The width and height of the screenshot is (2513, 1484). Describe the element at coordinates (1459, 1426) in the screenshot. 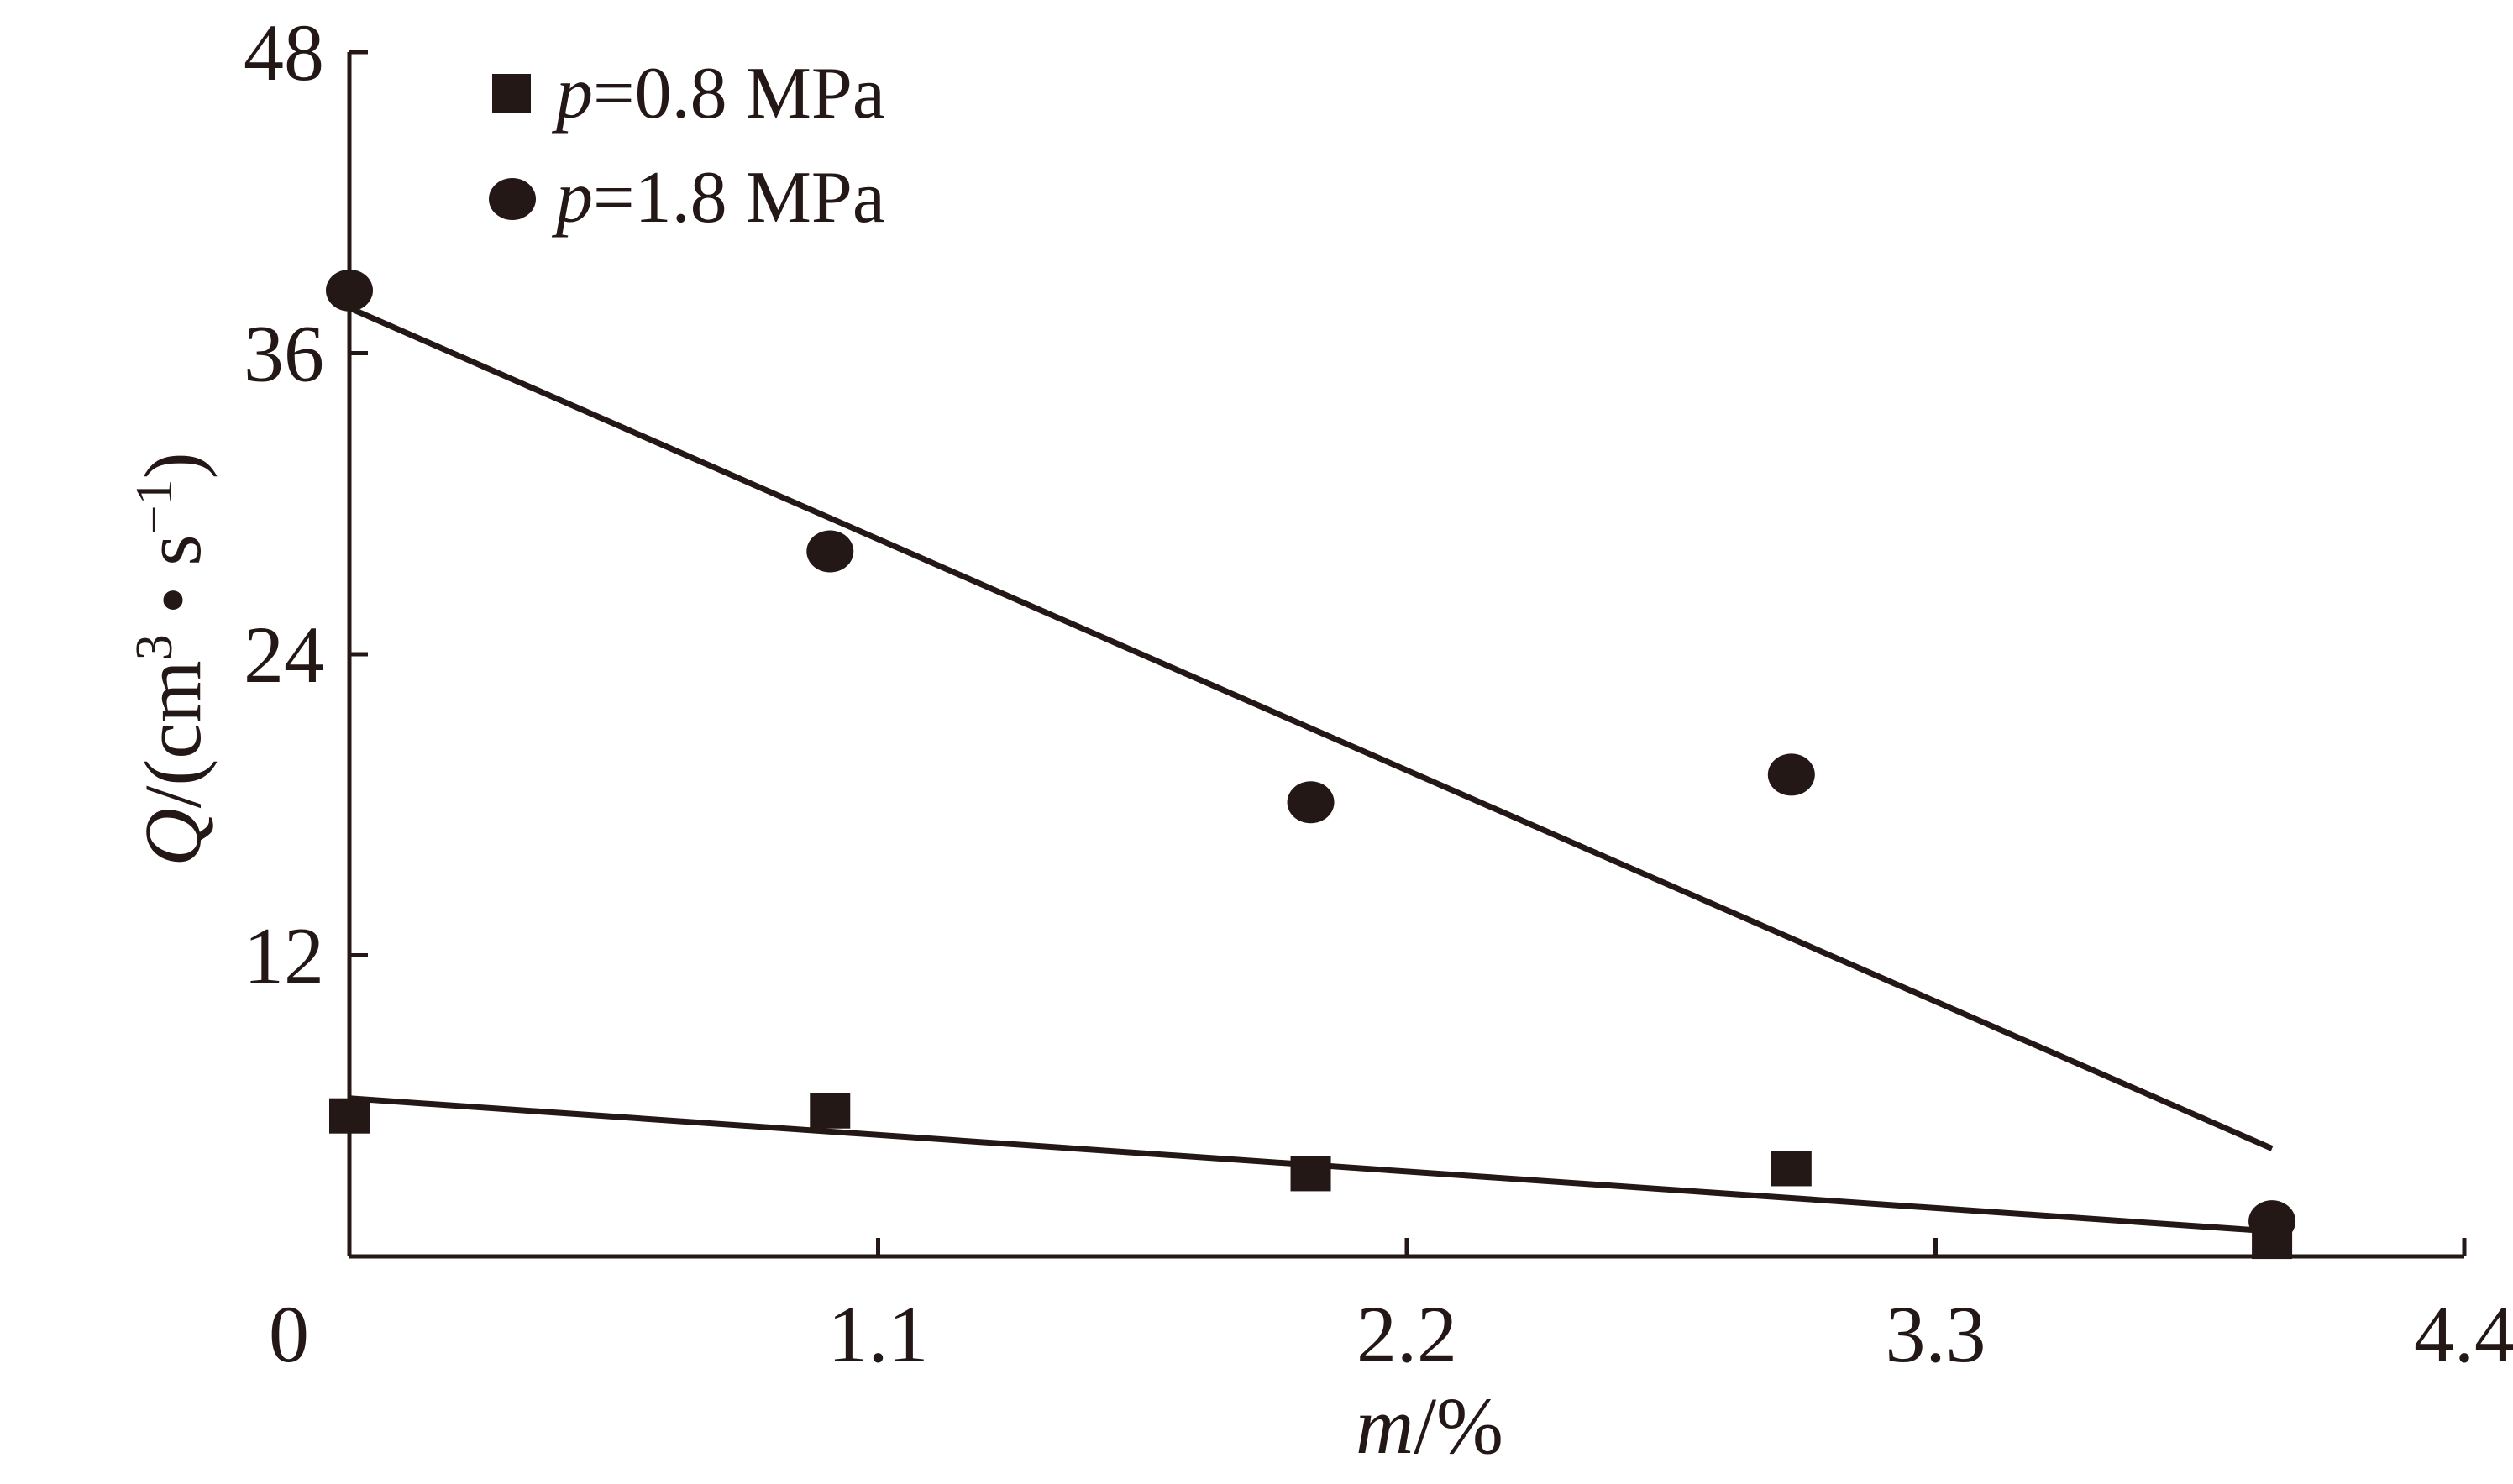

I see `x-axis-title-unit: /%` at that location.